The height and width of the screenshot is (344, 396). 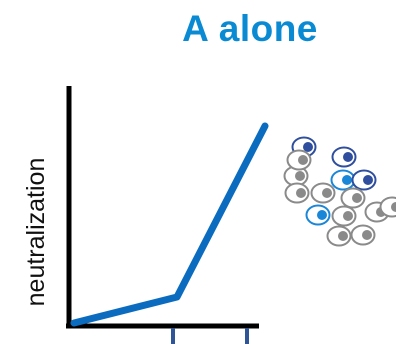 I want to click on page-title: A alone, so click(x=250, y=28).